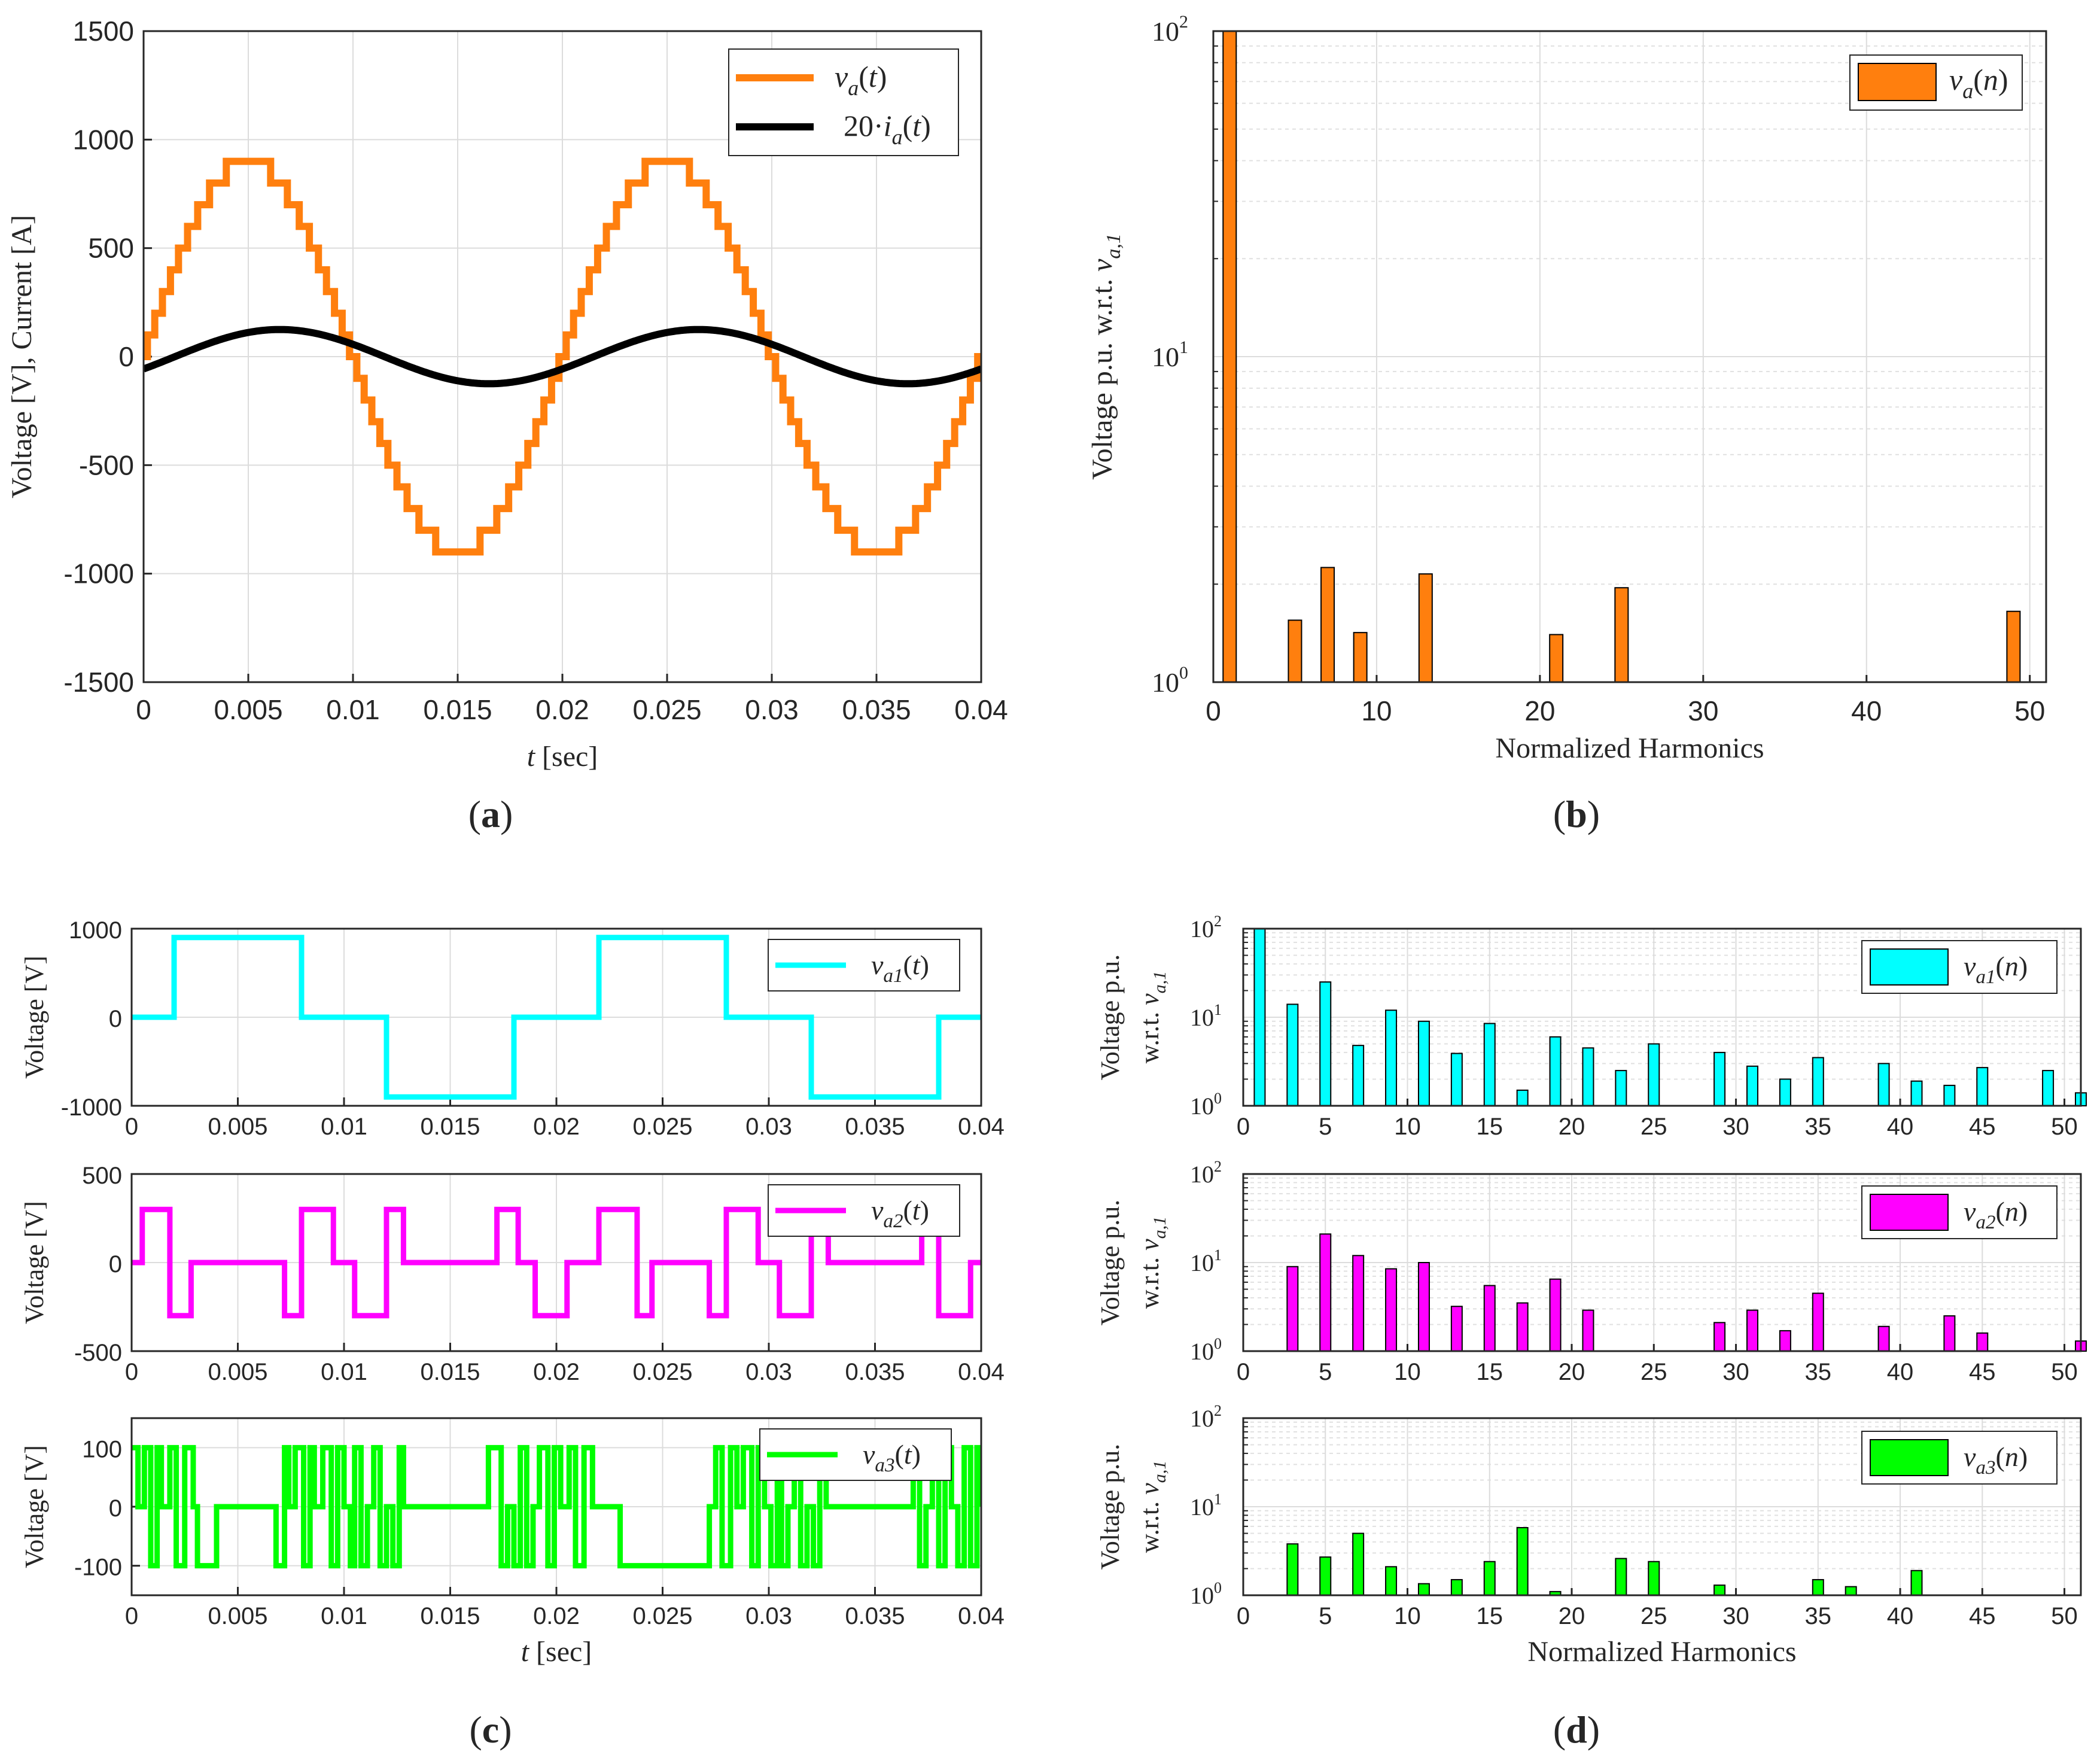 Image resolution: width=2094 pixels, height=1764 pixels. Describe the element at coordinates (491, 814) in the screenshot. I see `panel-caption: (a)` at that location.